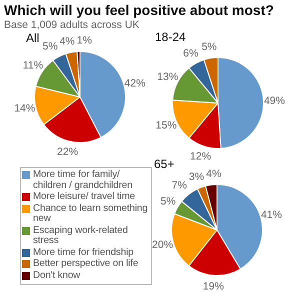 This screenshot has width=300, height=300. I want to click on legend-label: More leisure/ travel time, so click(84, 196).